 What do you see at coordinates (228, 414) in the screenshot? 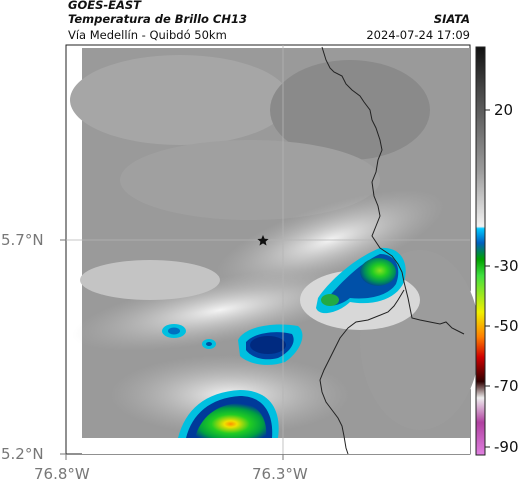
I see `convective-cell-south` at bounding box center [228, 414].